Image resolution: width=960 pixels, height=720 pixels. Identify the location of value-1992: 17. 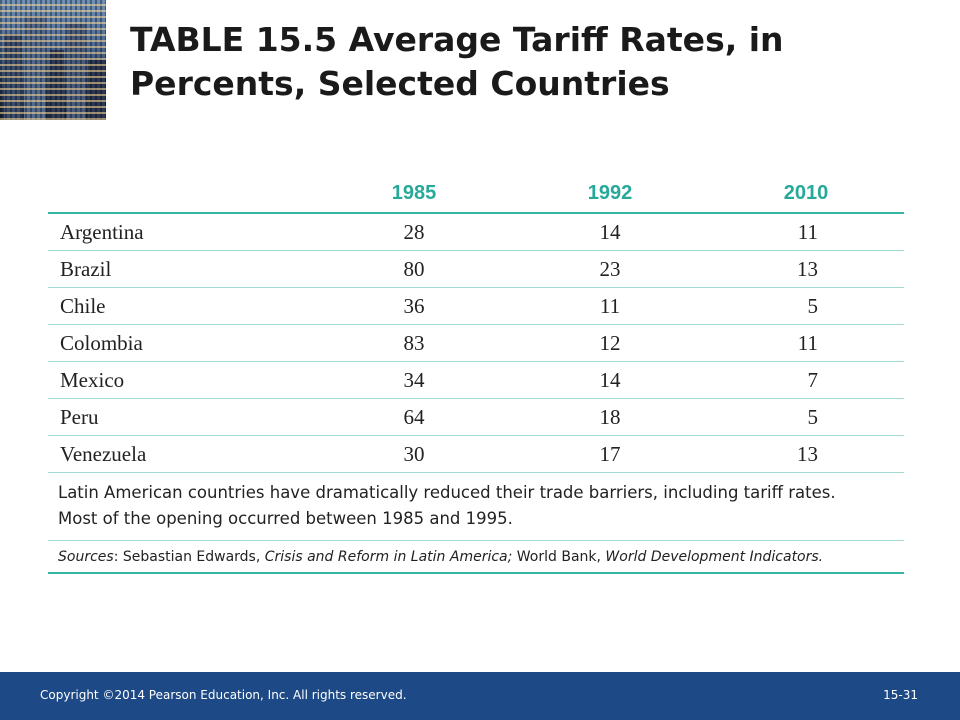
(610, 454).